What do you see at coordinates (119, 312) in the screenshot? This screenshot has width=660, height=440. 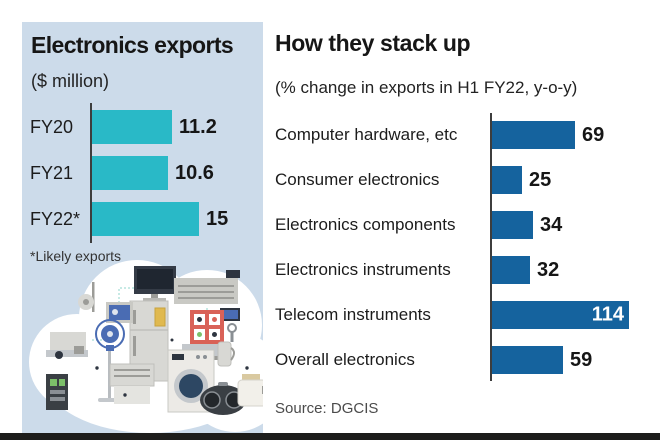 I see `tablet-icon` at bounding box center [119, 312].